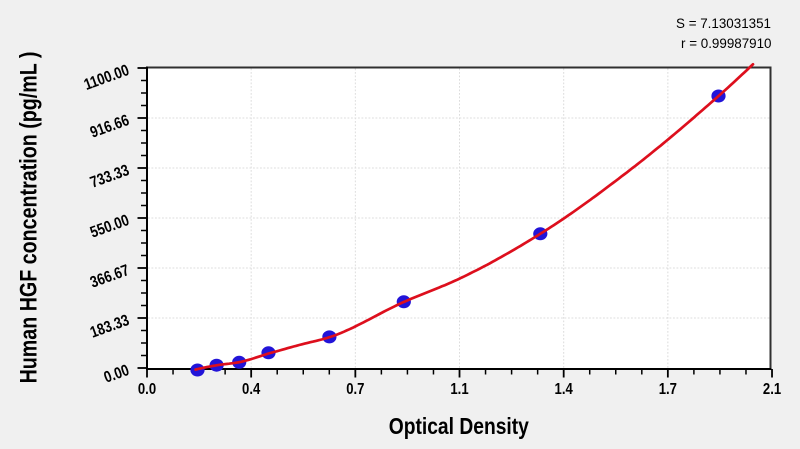  What do you see at coordinates (726, 43) in the screenshot?
I see `svg-text: r = 0.99987910` at bounding box center [726, 43].